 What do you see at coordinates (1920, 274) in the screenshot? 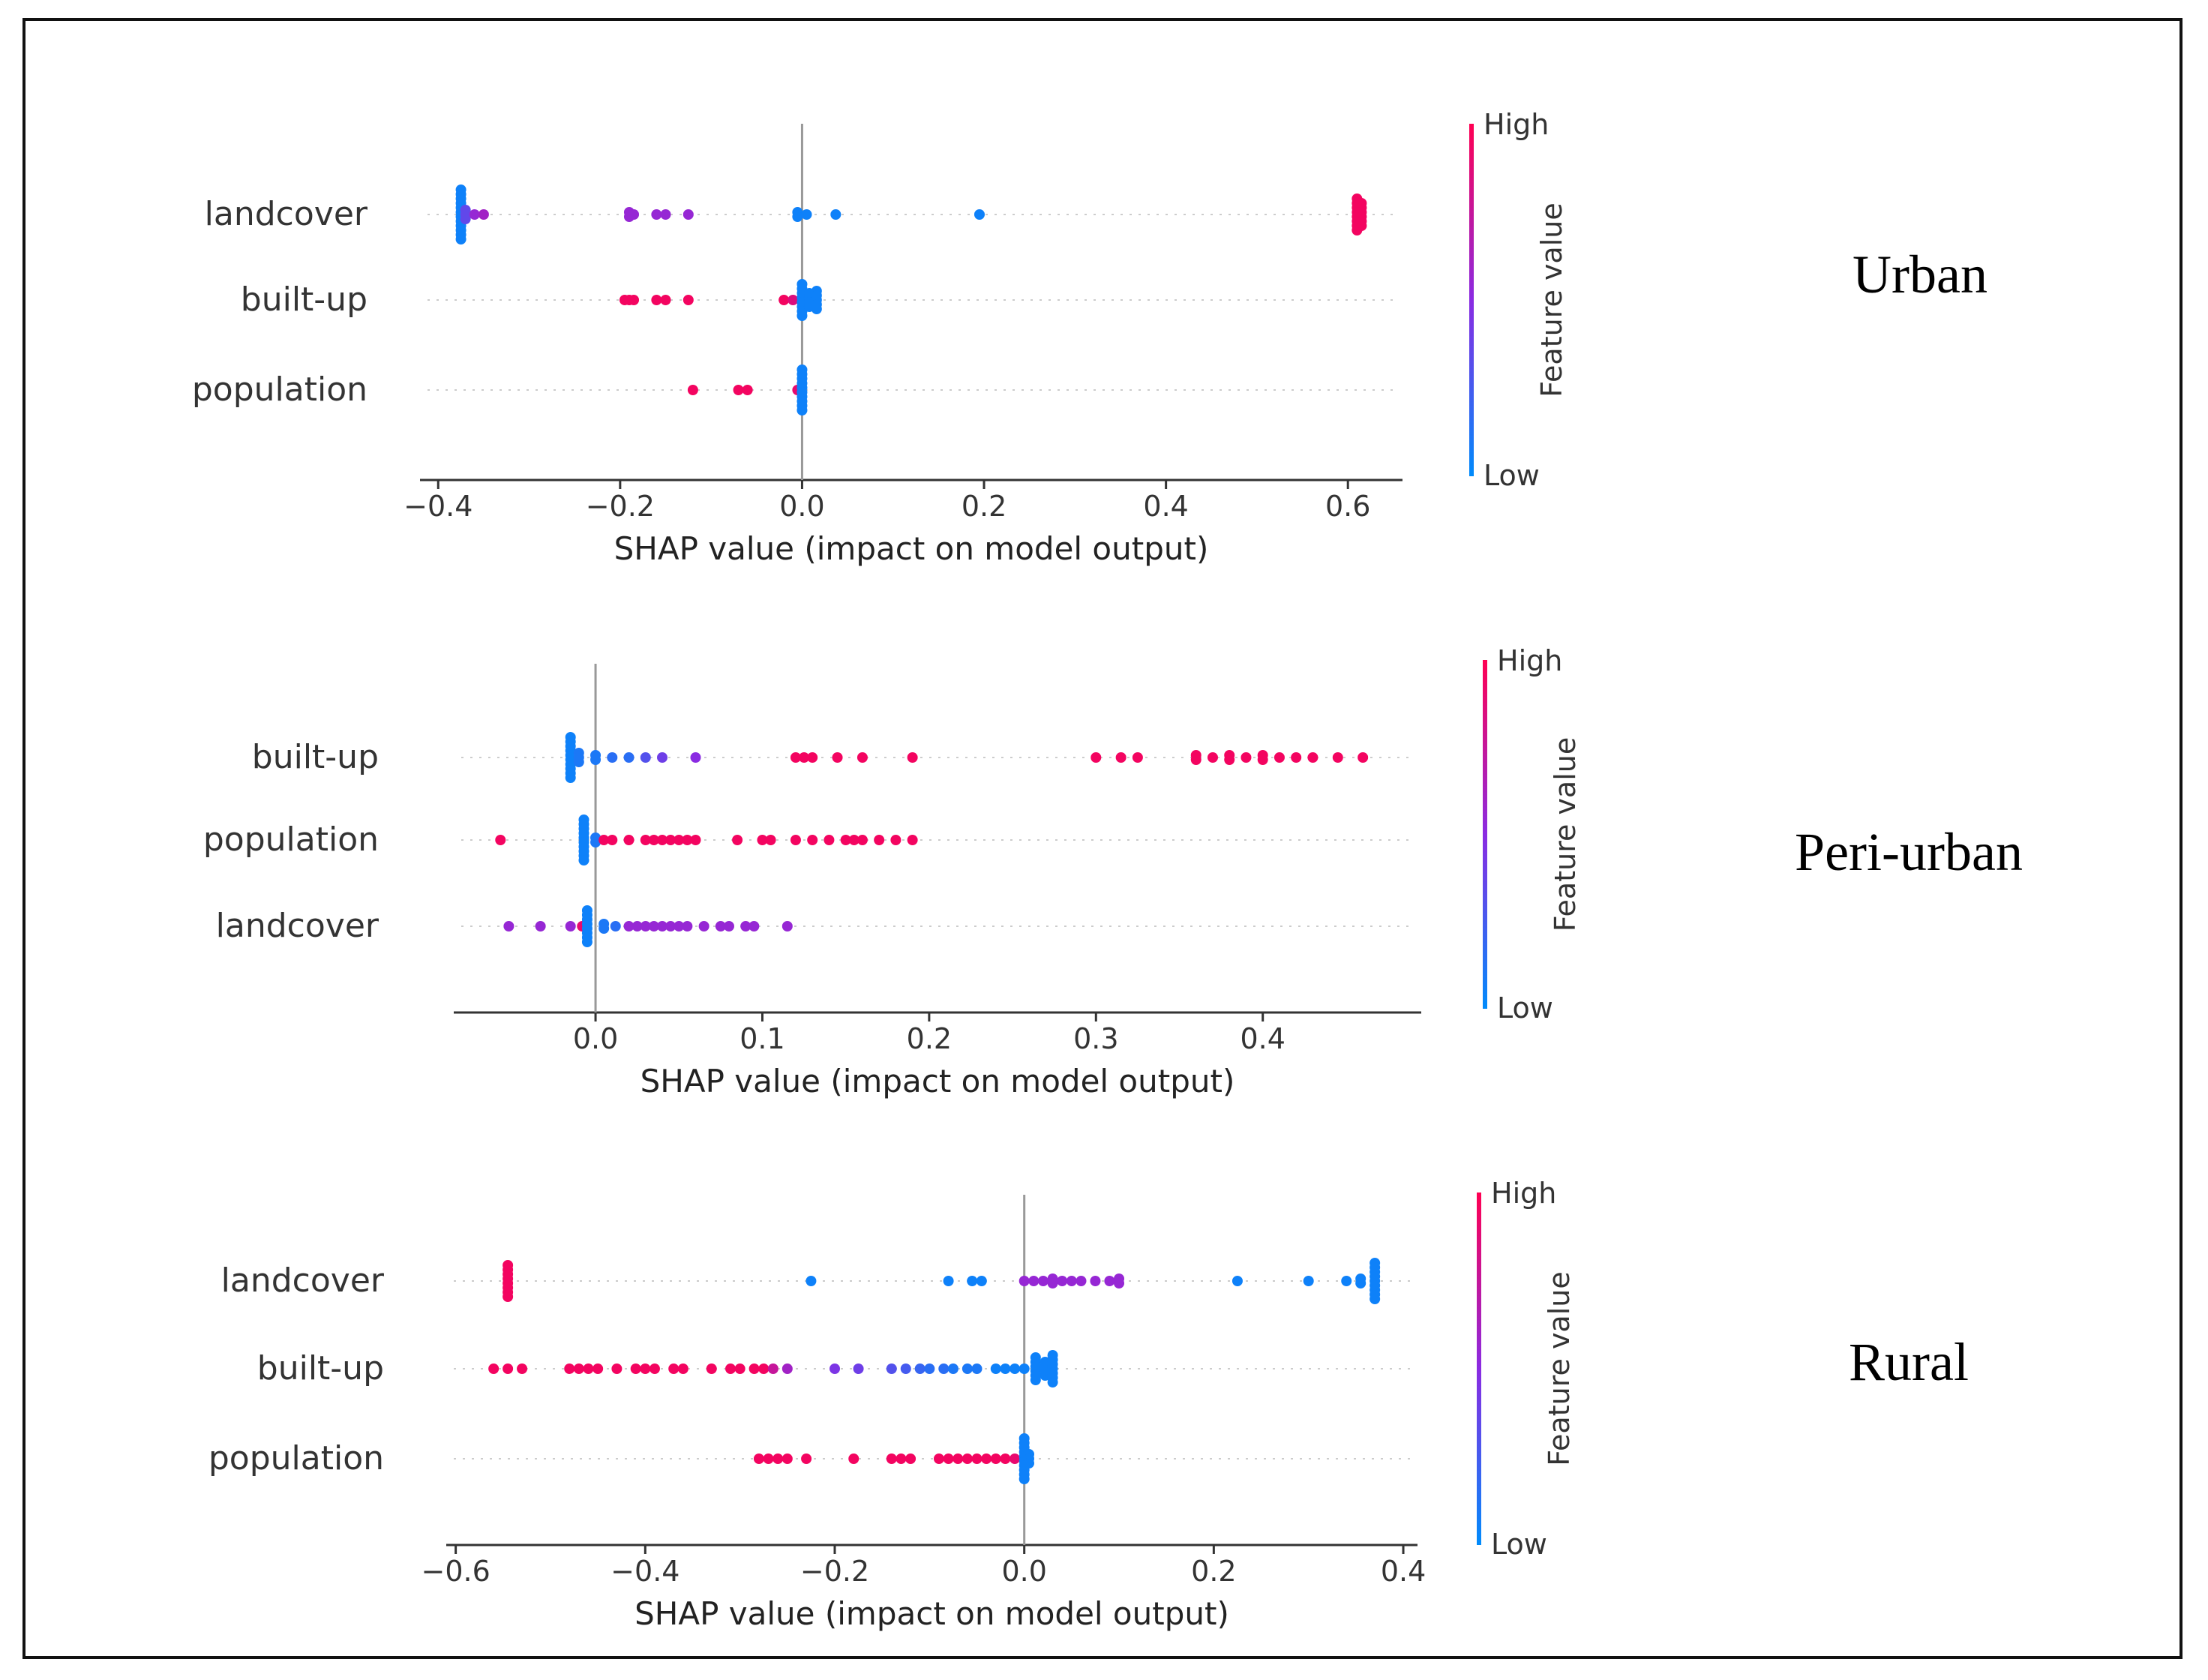
I see `region-label: Urban` at bounding box center [1920, 274].